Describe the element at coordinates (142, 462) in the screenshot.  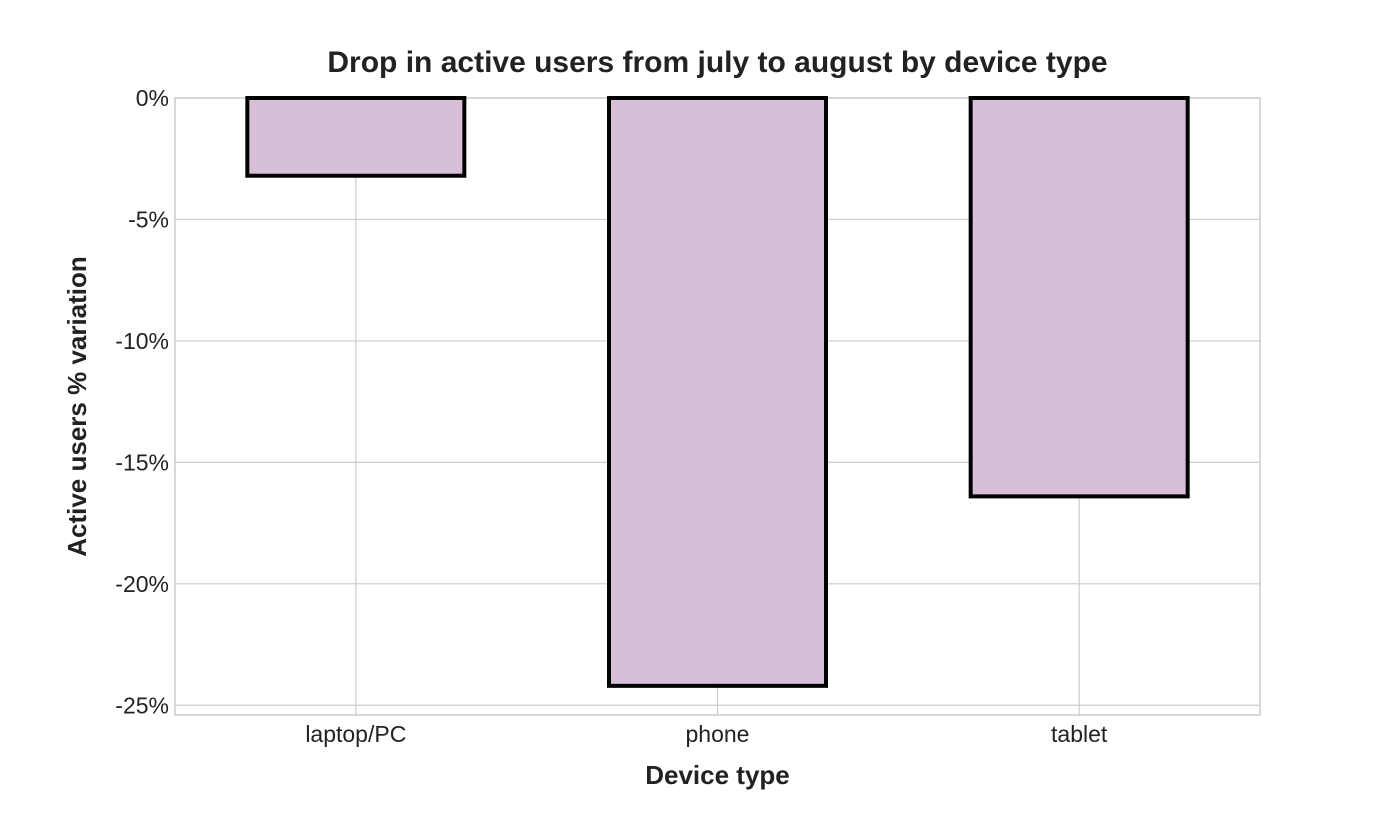
I see `y-tick-label: -15%` at that location.